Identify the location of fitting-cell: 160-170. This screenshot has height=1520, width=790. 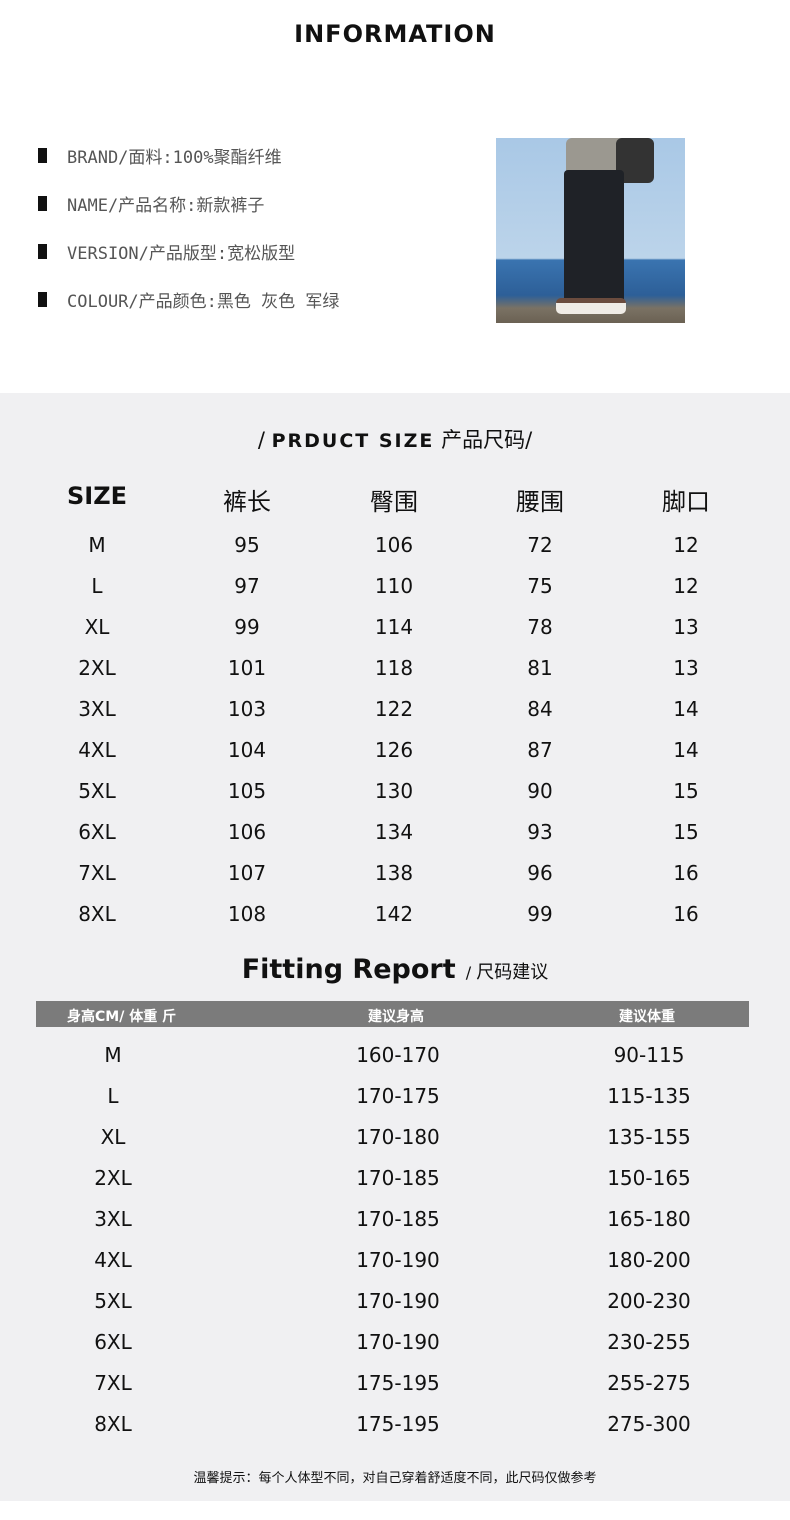
(398, 1055).